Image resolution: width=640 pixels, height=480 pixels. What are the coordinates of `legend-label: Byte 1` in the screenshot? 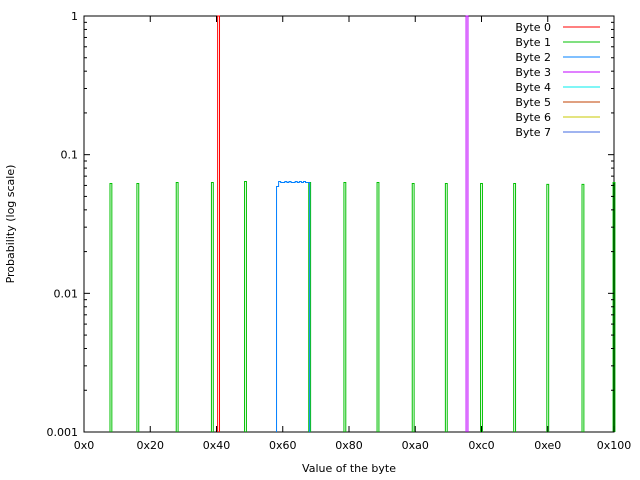 It's located at (533, 42).